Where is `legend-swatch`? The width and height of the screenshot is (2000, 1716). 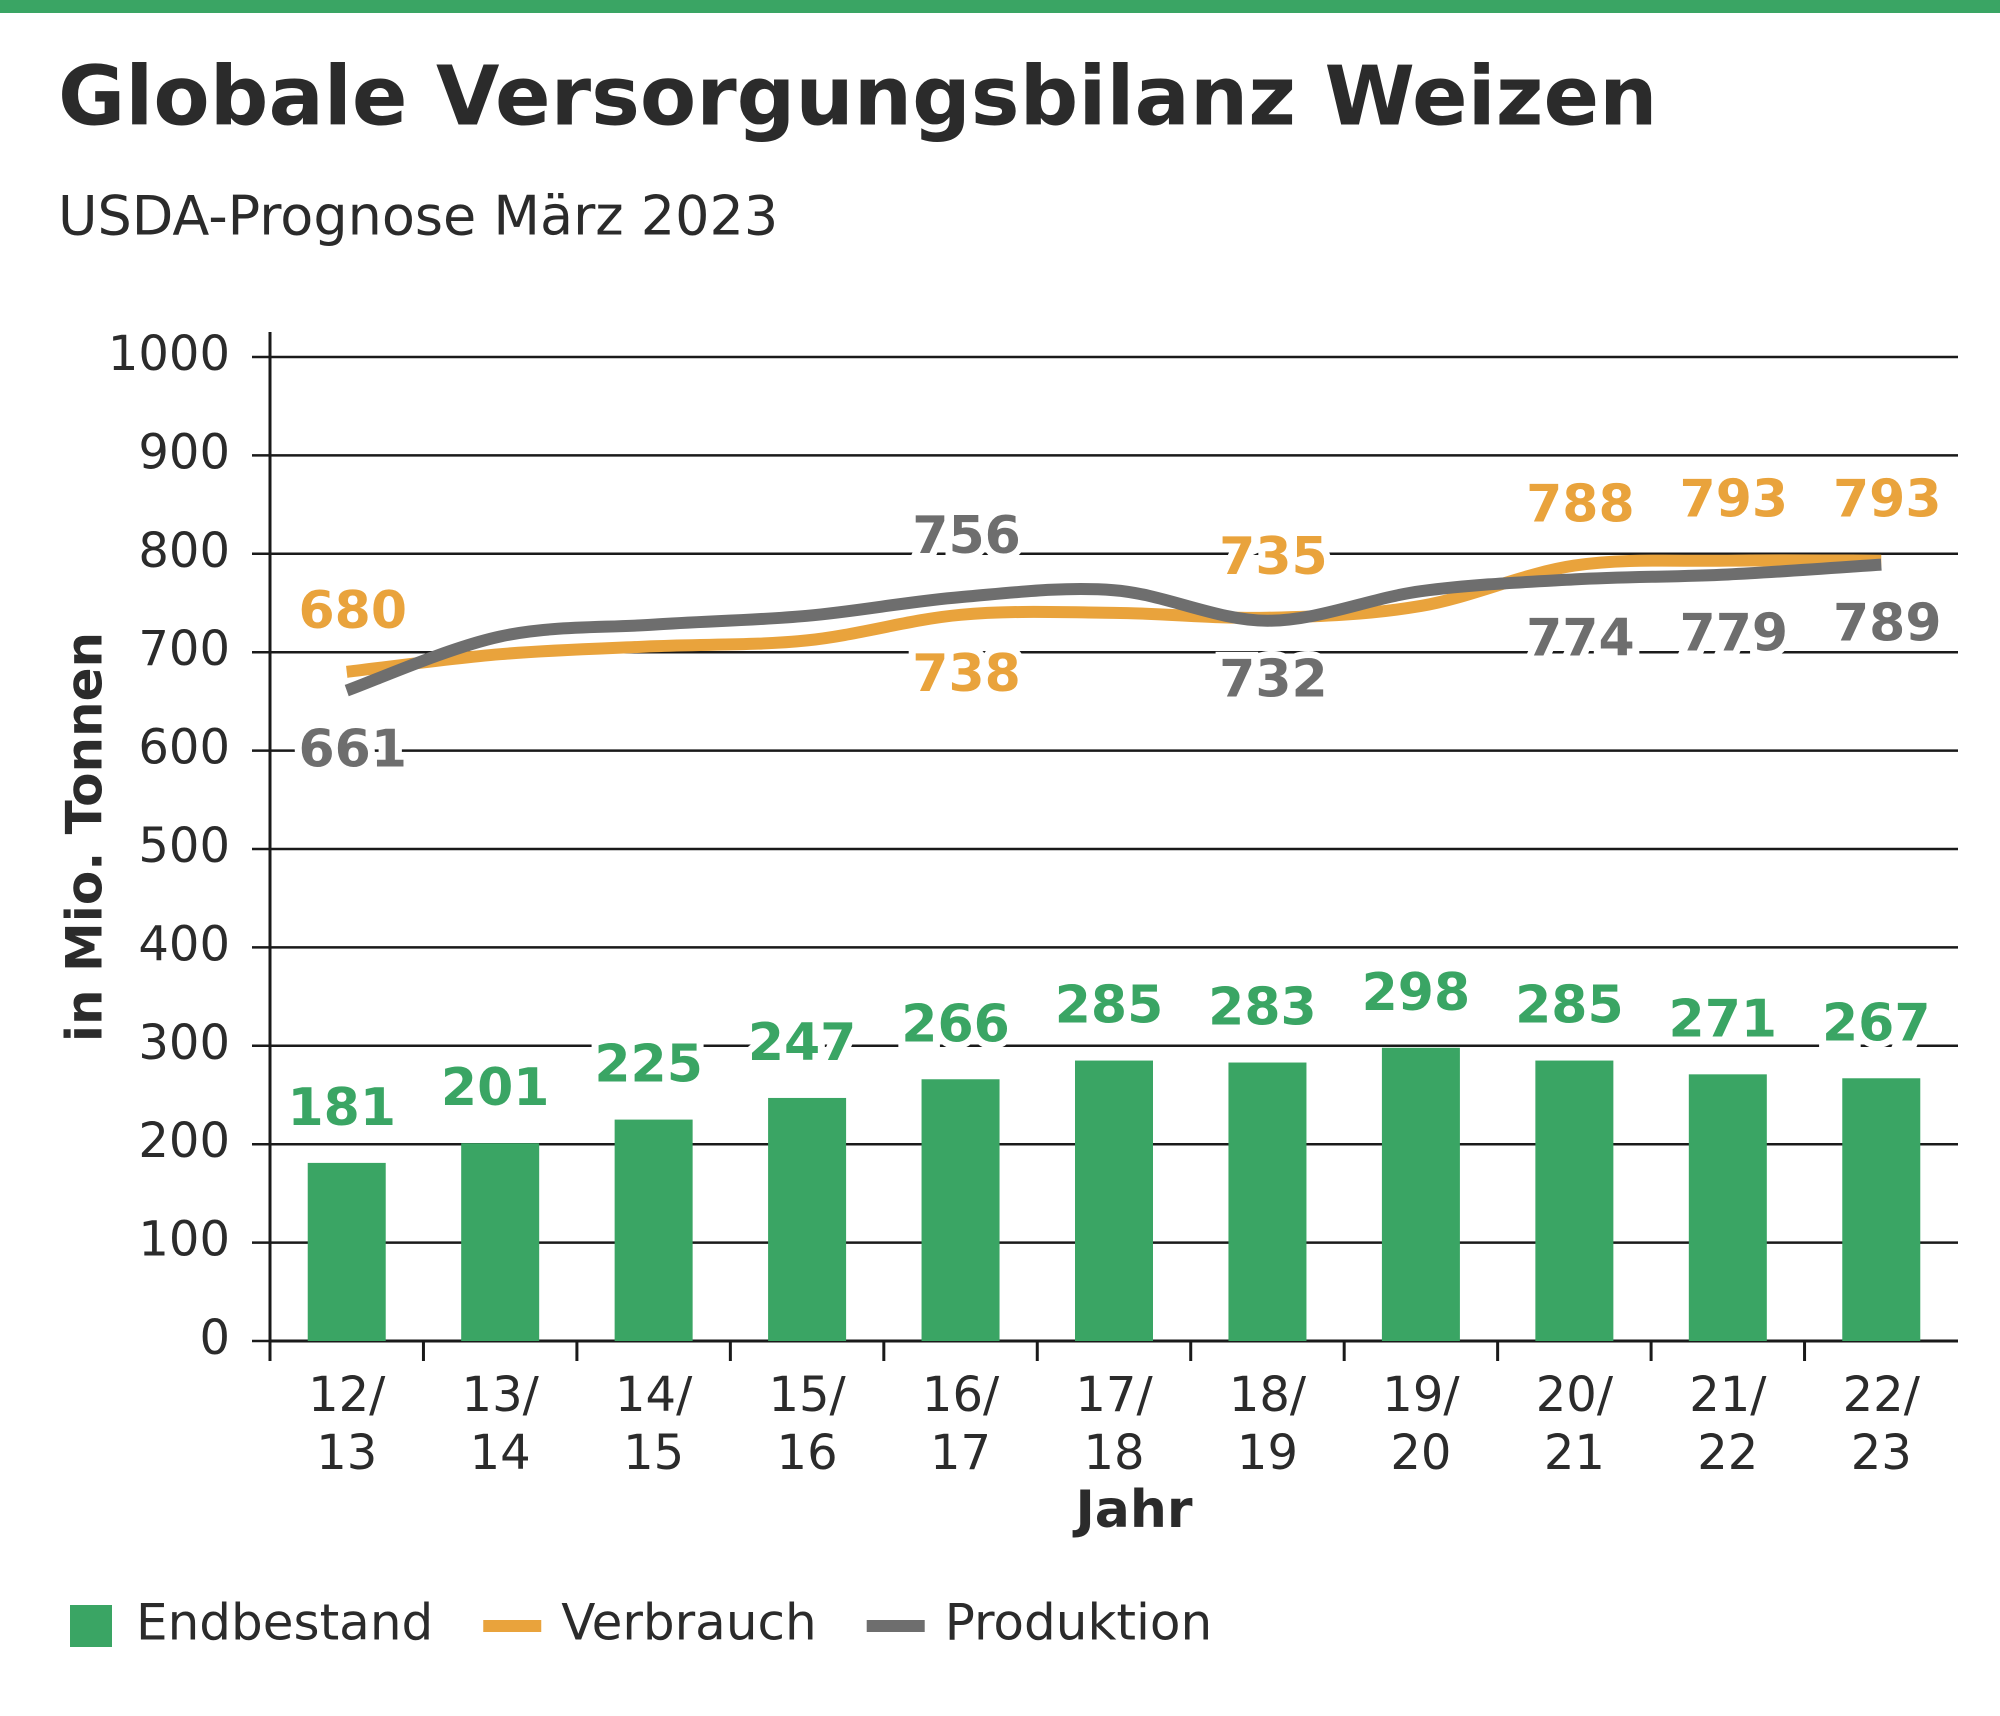 legend-swatch is located at coordinates (91, 1626).